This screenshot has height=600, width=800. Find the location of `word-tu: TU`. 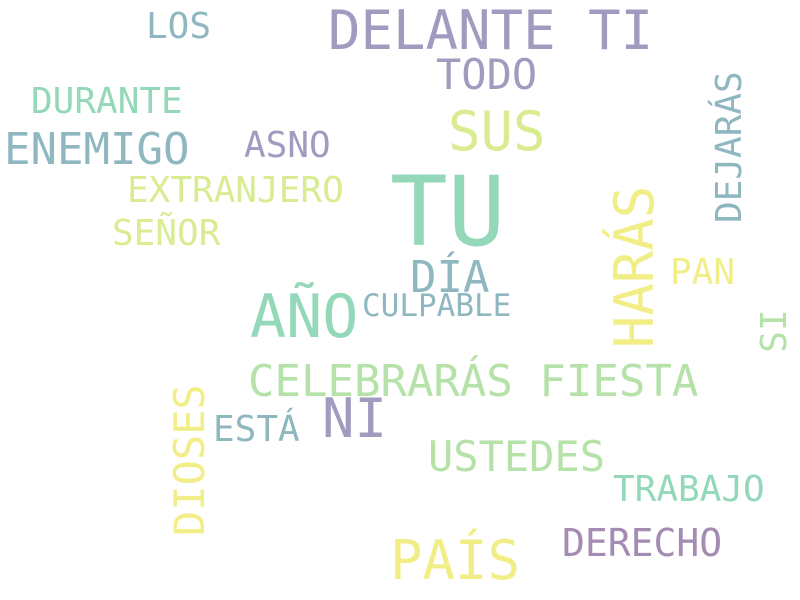

word-tu: TU is located at coordinates (448, 212).